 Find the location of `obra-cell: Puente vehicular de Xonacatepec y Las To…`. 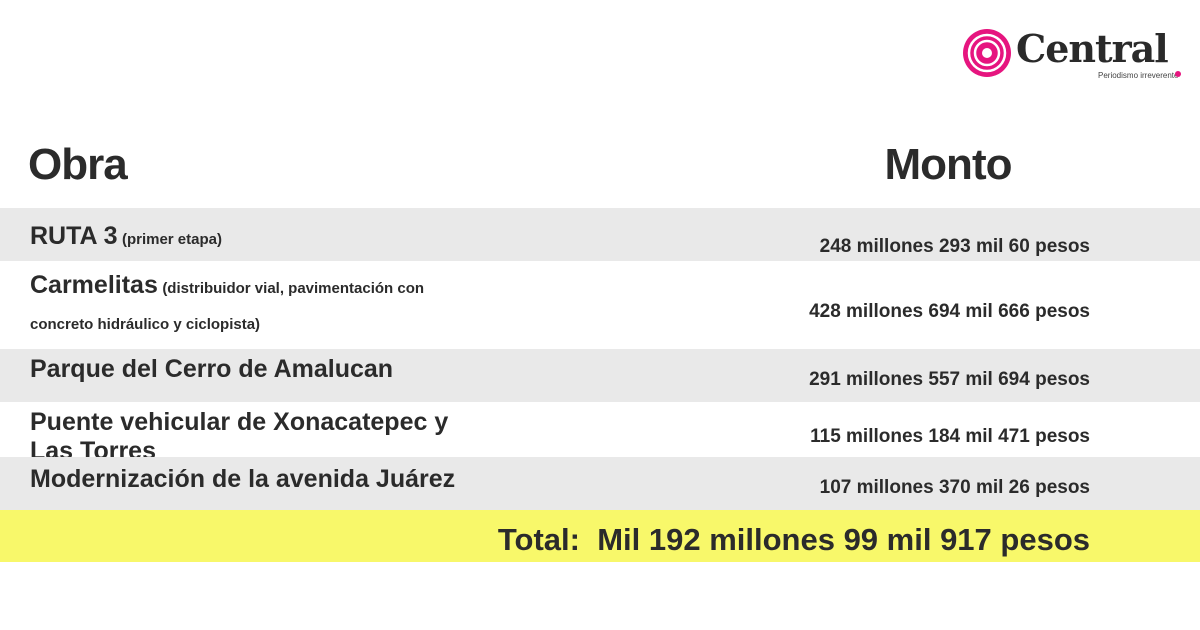

obra-cell: Puente vehicular de Xonacatepec y Las To… is located at coordinates (250, 437).